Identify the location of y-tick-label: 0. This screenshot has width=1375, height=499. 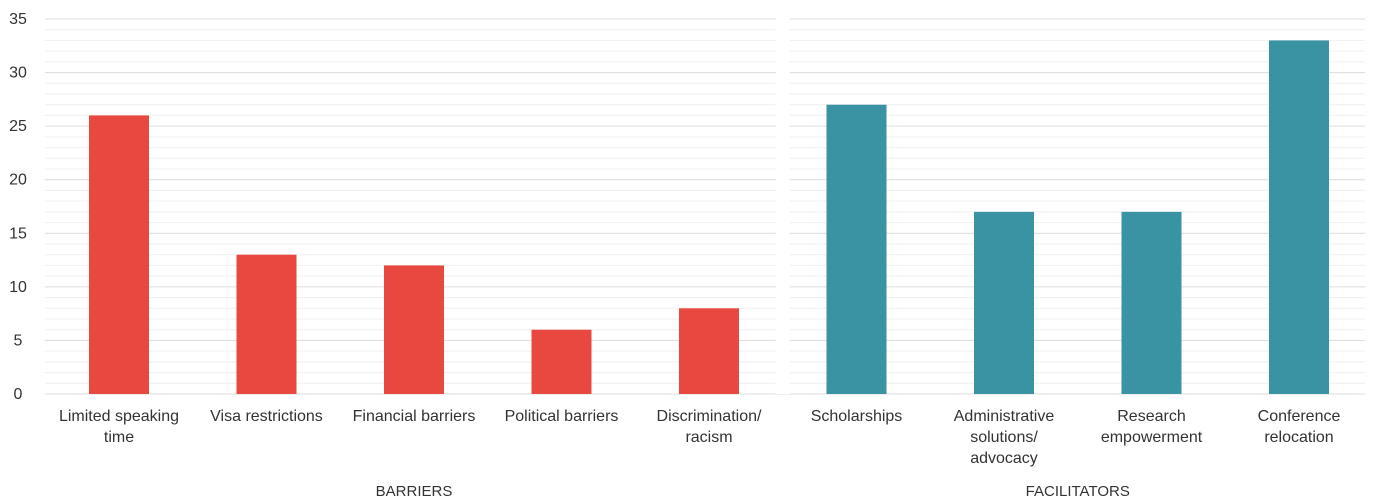
(18, 394).